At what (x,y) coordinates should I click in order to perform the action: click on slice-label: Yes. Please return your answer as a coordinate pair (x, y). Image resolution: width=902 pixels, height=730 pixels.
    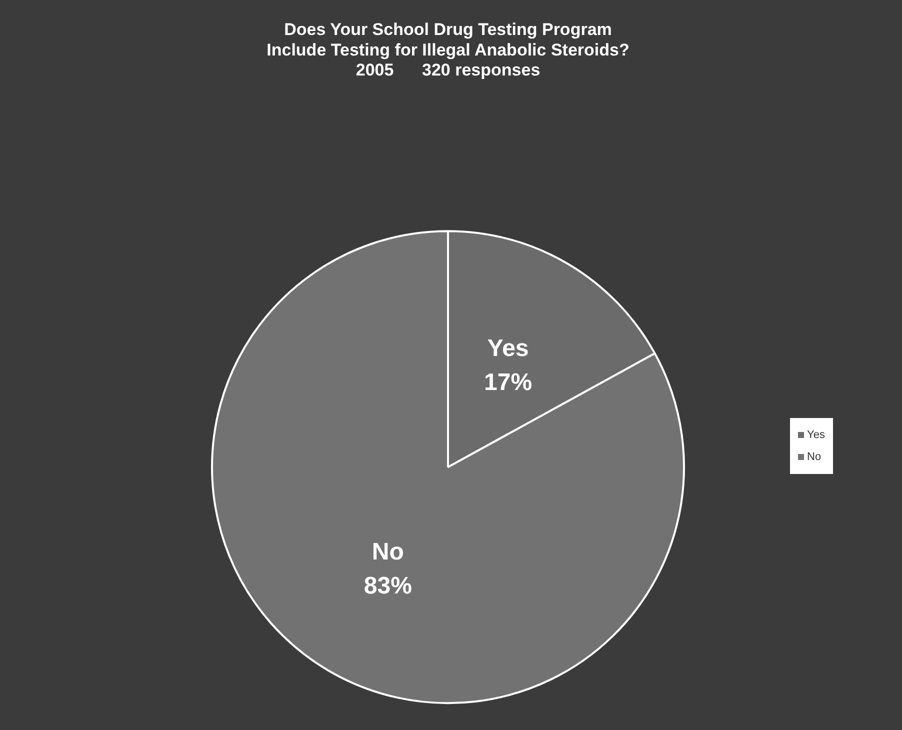
    Looking at the image, I should click on (508, 348).